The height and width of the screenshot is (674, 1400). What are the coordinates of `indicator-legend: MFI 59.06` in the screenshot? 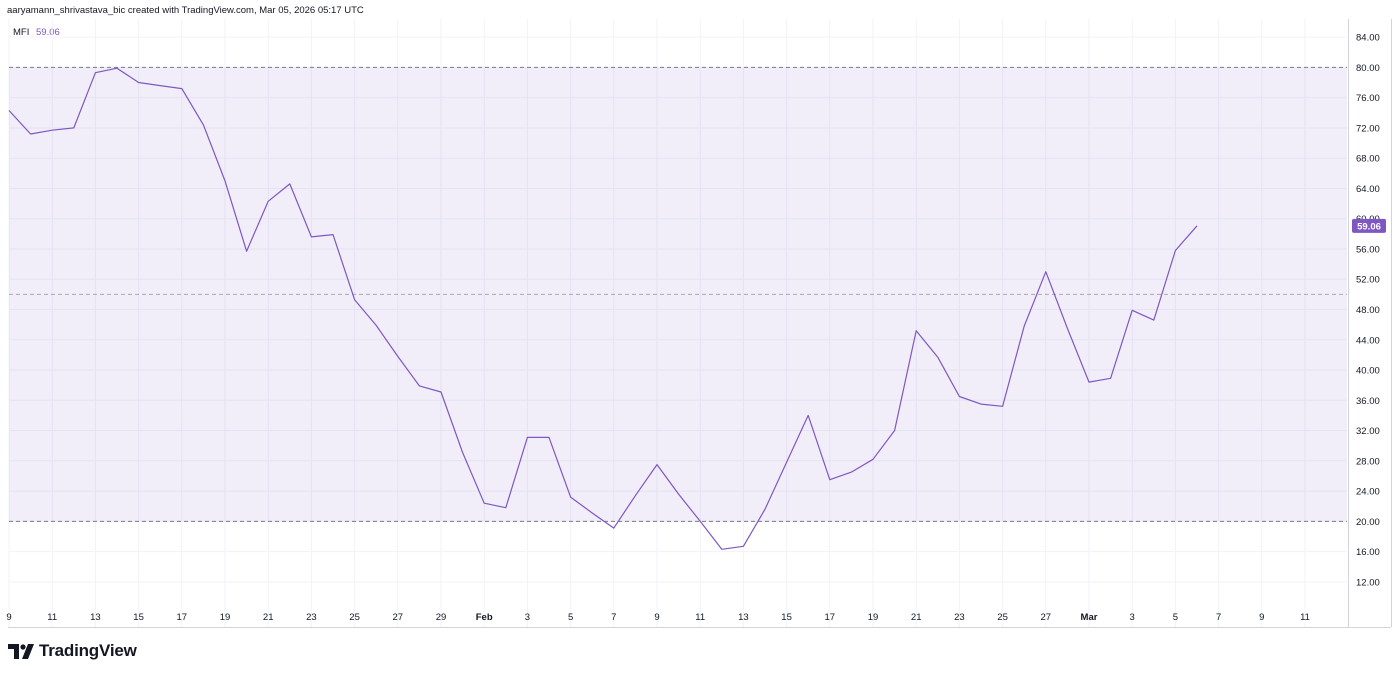 It's located at (36, 32).